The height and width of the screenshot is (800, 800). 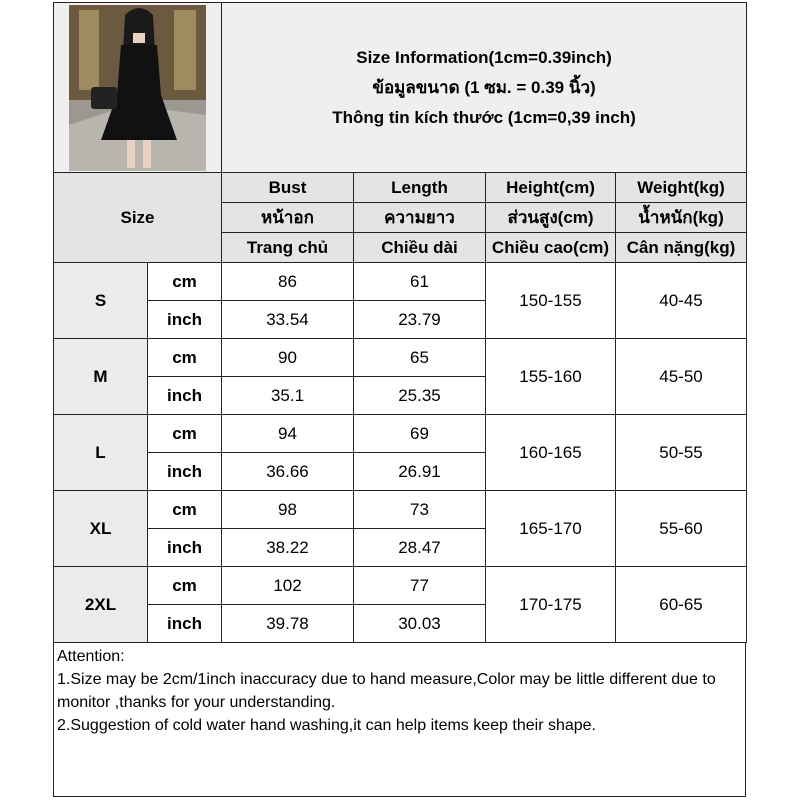 What do you see at coordinates (484, 117) in the screenshot?
I see `title-vietnamese: Thông tin kích thước (1cm=0,39 inch)` at bounding box center [484, 117].